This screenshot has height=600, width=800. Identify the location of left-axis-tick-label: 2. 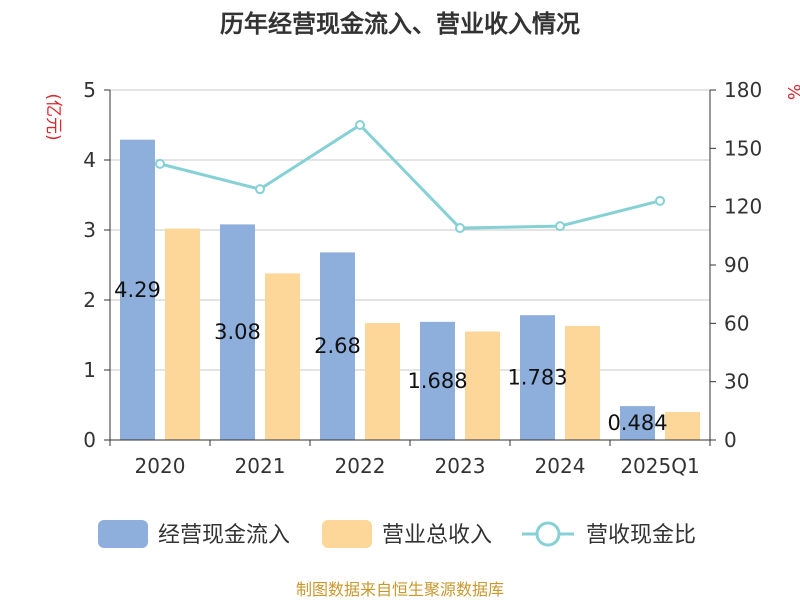
(89, 300).